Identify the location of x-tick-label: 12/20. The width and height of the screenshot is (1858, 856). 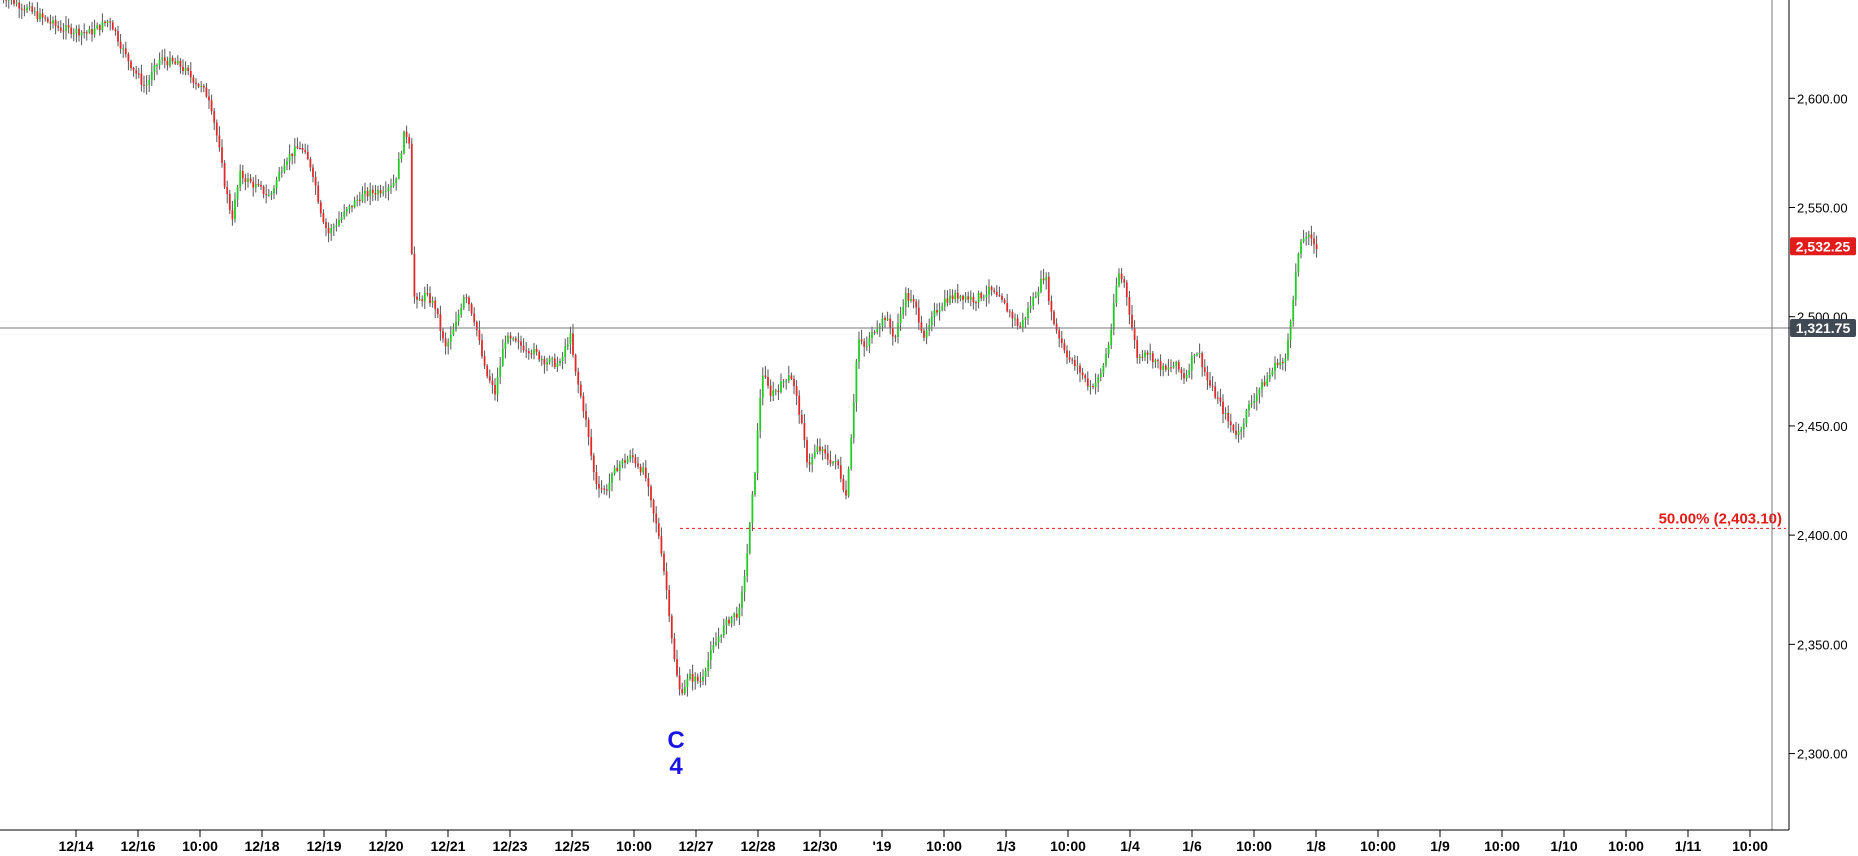
(385, 846).